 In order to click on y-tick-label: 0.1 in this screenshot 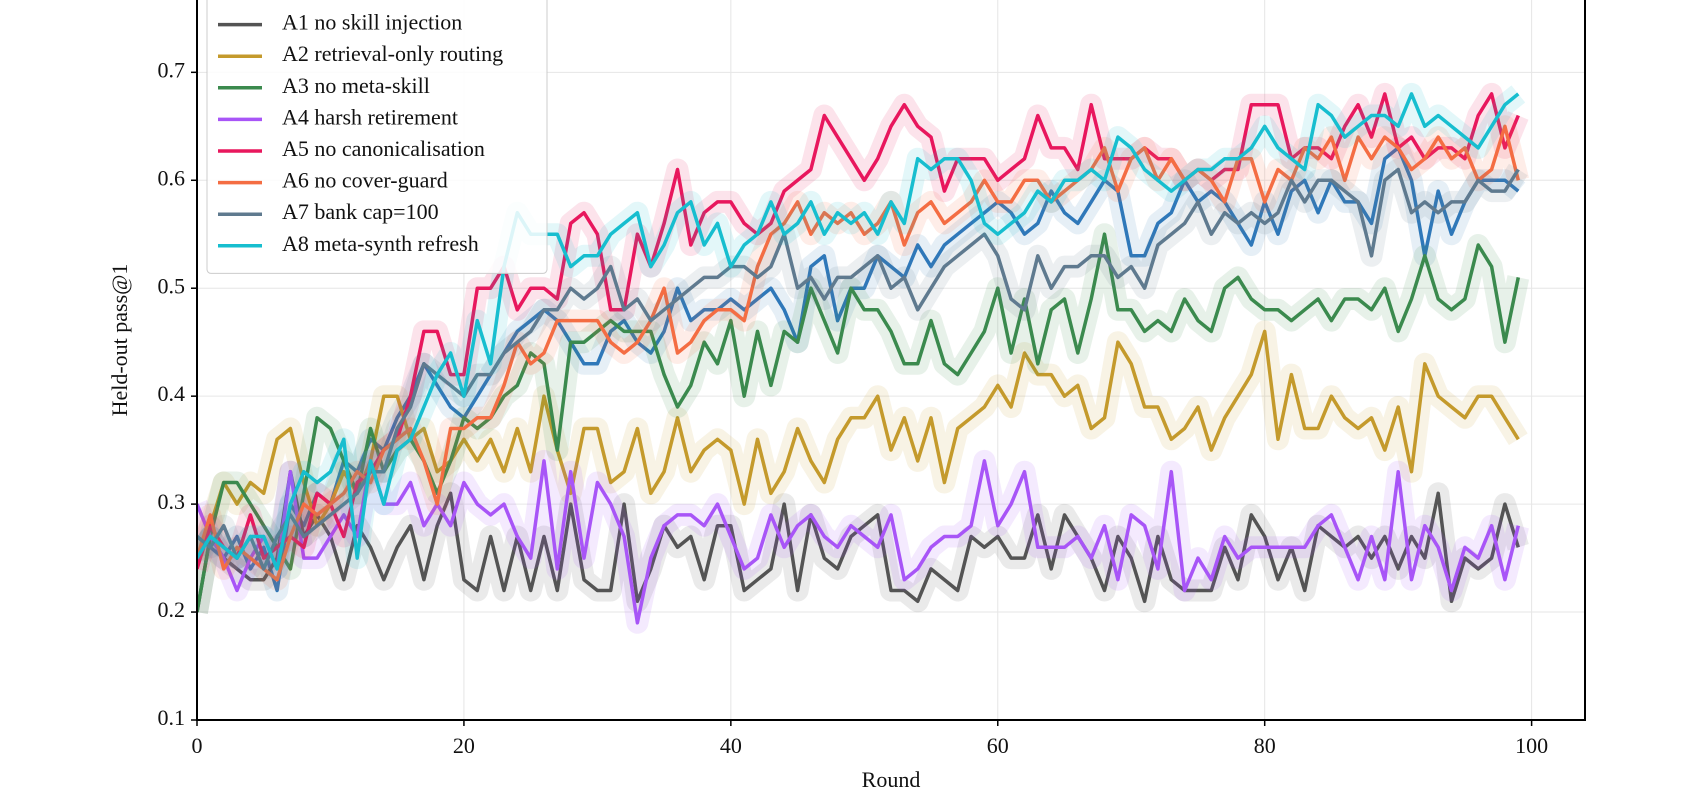, I will do `click(172, 717)`.